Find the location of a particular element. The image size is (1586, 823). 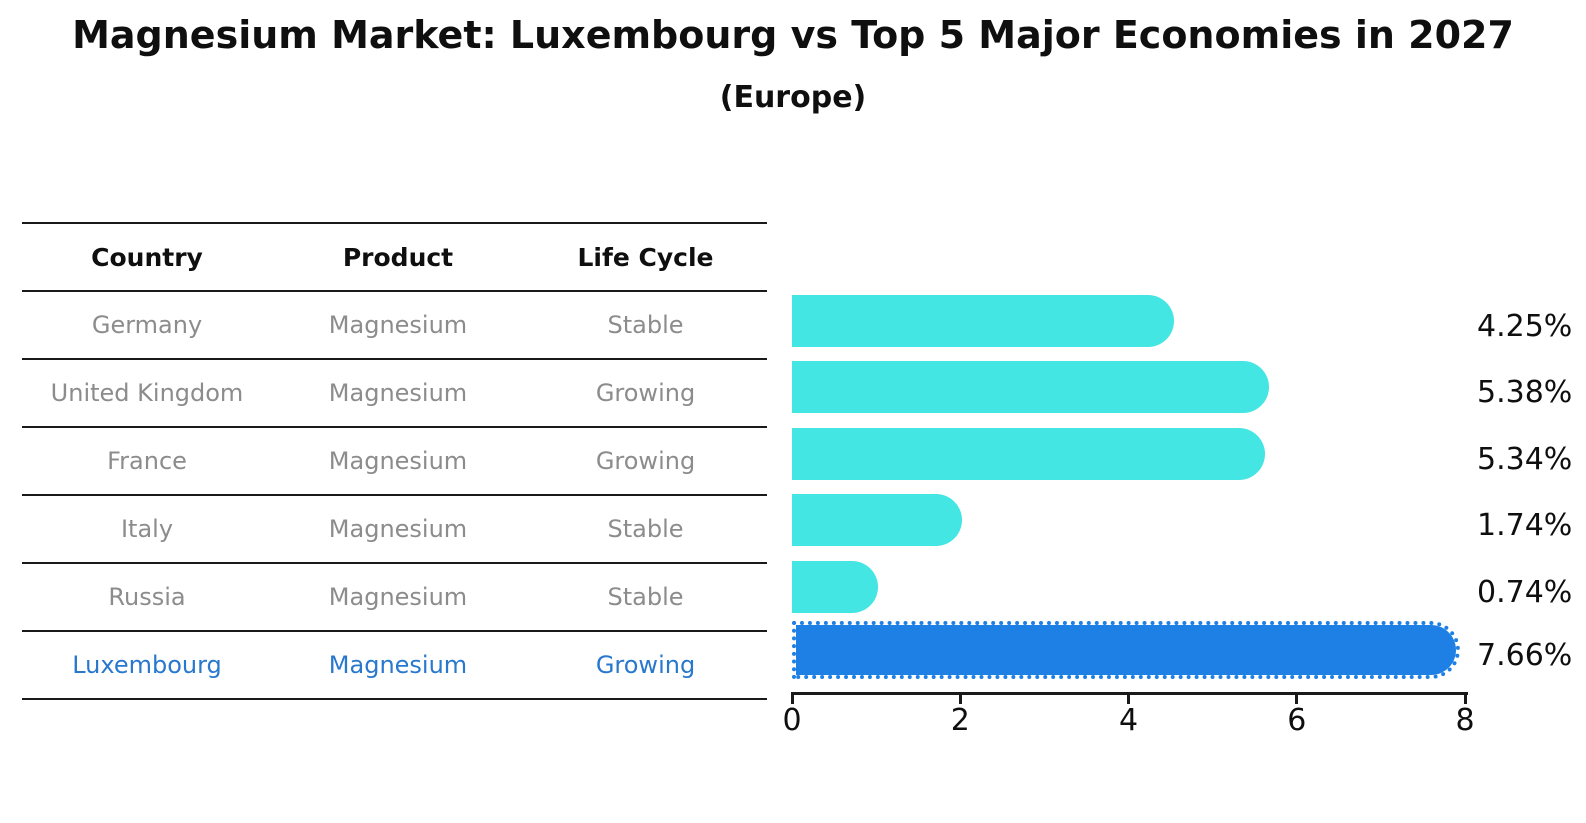

bar-united-kingdom is located at coordinates (1030, 387).